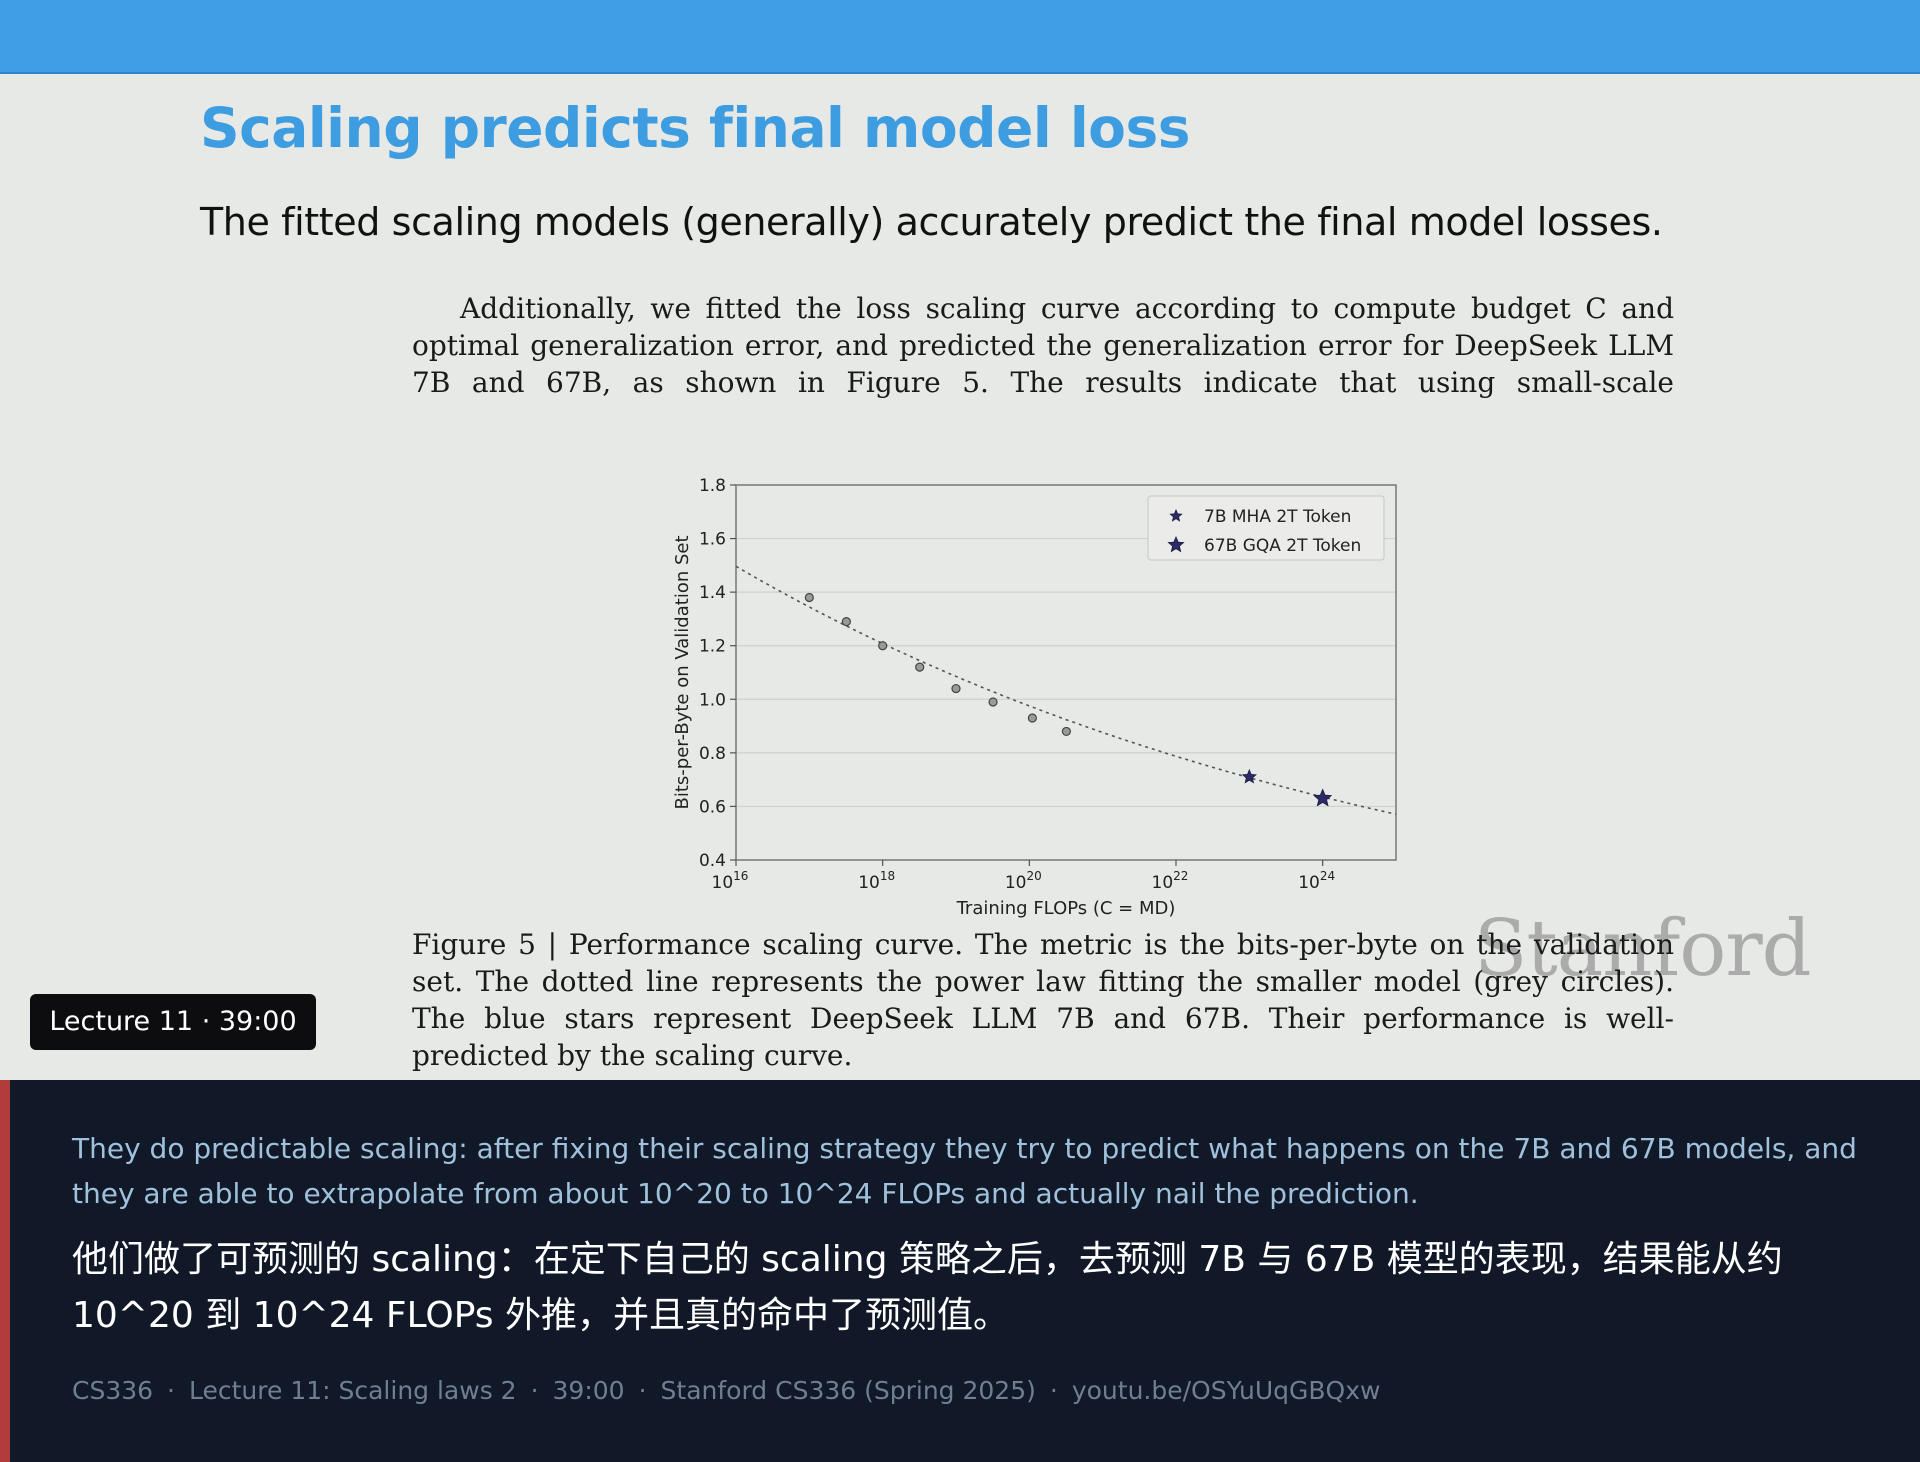 This screenshot has height=1462, width=1920. I want to click on y-tick-label: 1.8, so click(712, 486).